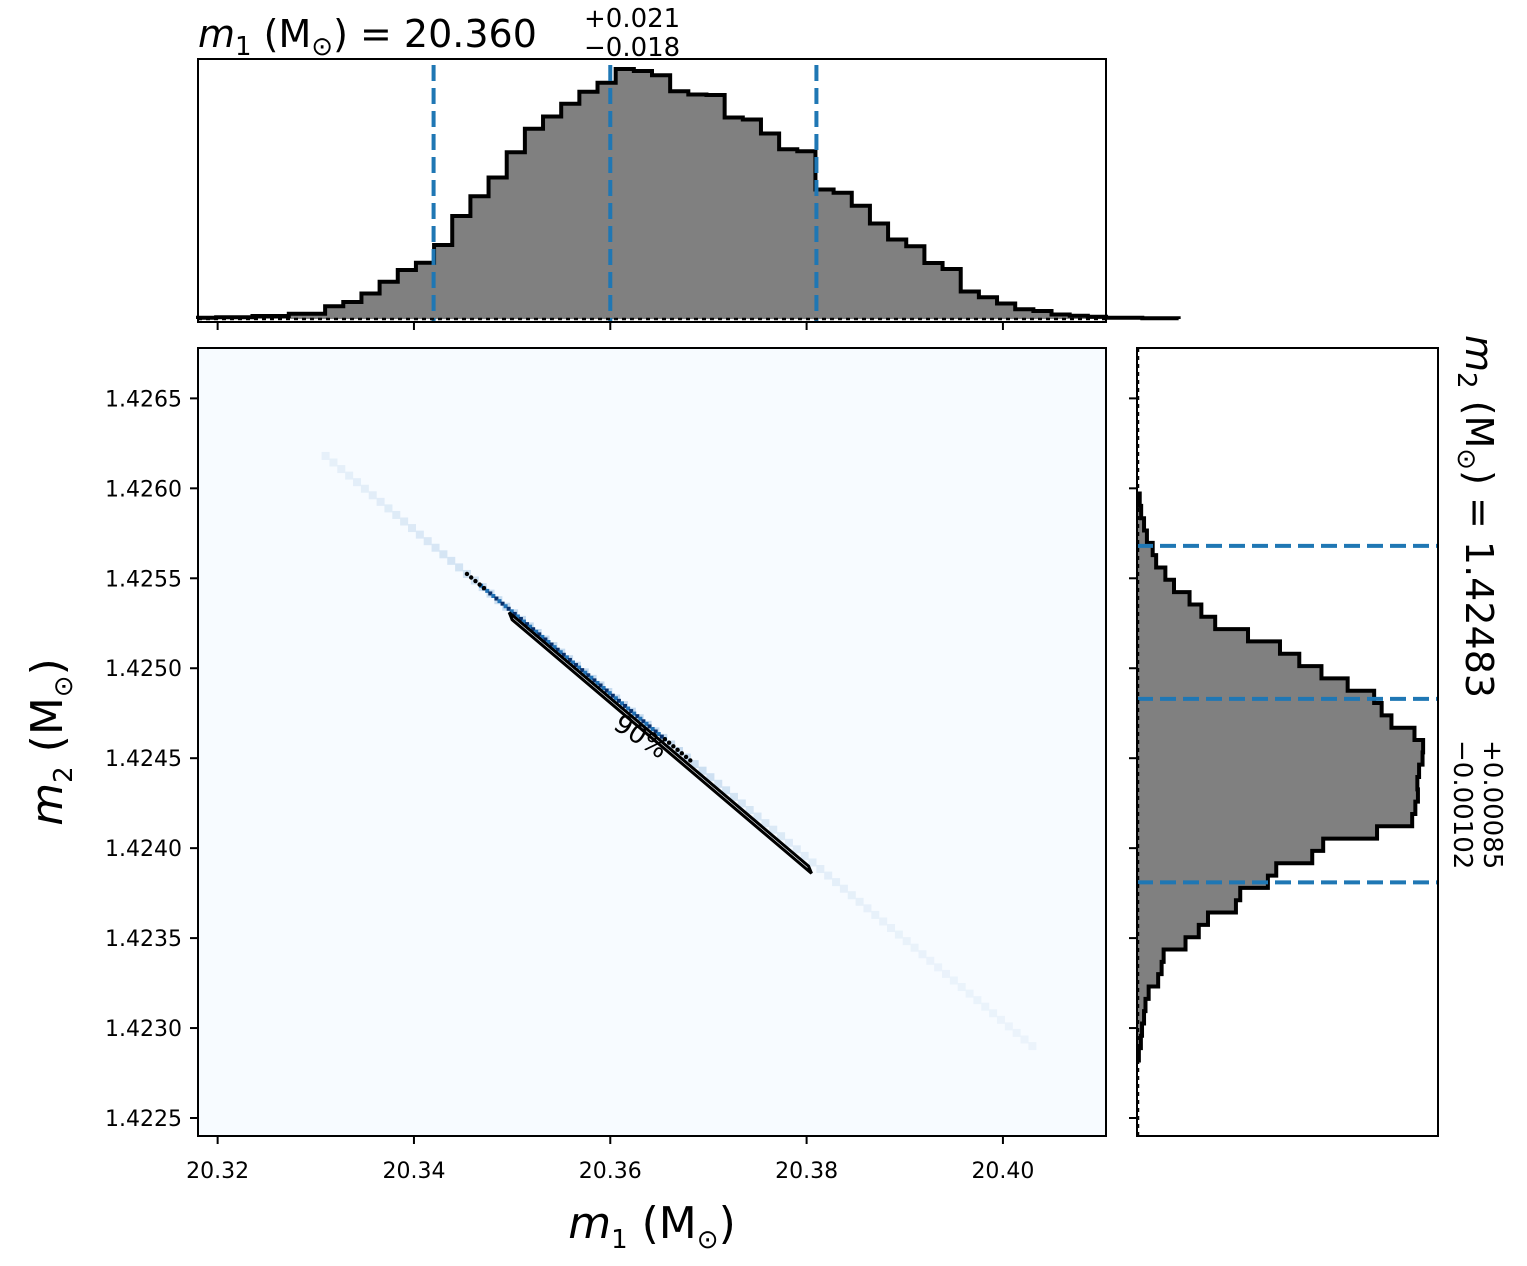  What do you see at coordinates (143, 489) in the screenshot?
I see `y-tick-label: 1.4260` at bounding box center [143, 489].